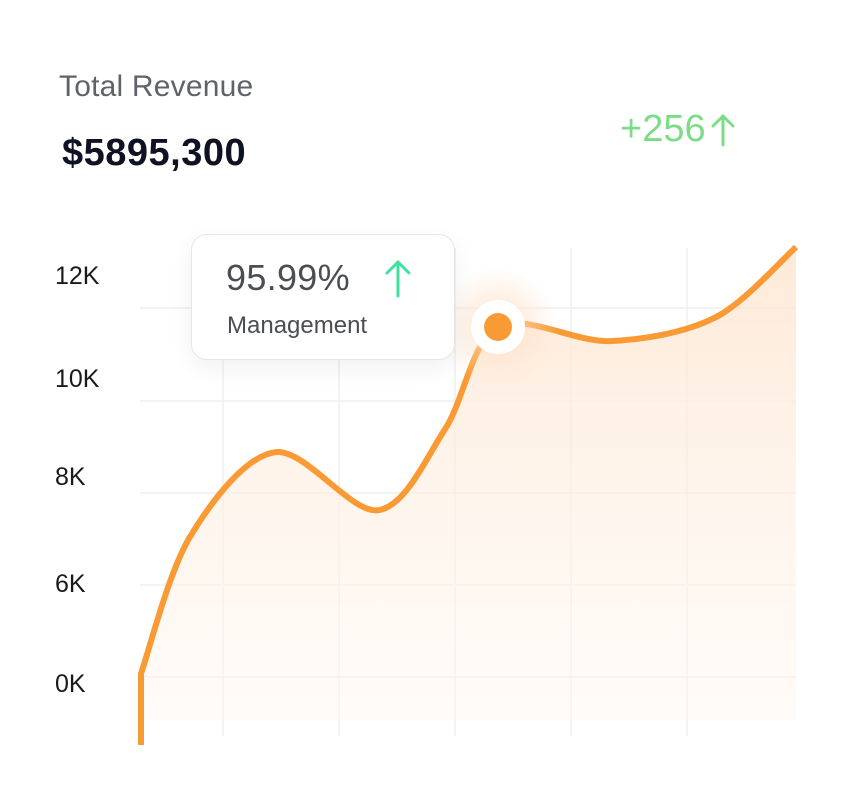 The height and width of the screenshot is (796, 844). What do you see at coordinates (663, 129) in the screenshot?
I see `revenue-delta-value: +256` at bounding box center [663, 129].